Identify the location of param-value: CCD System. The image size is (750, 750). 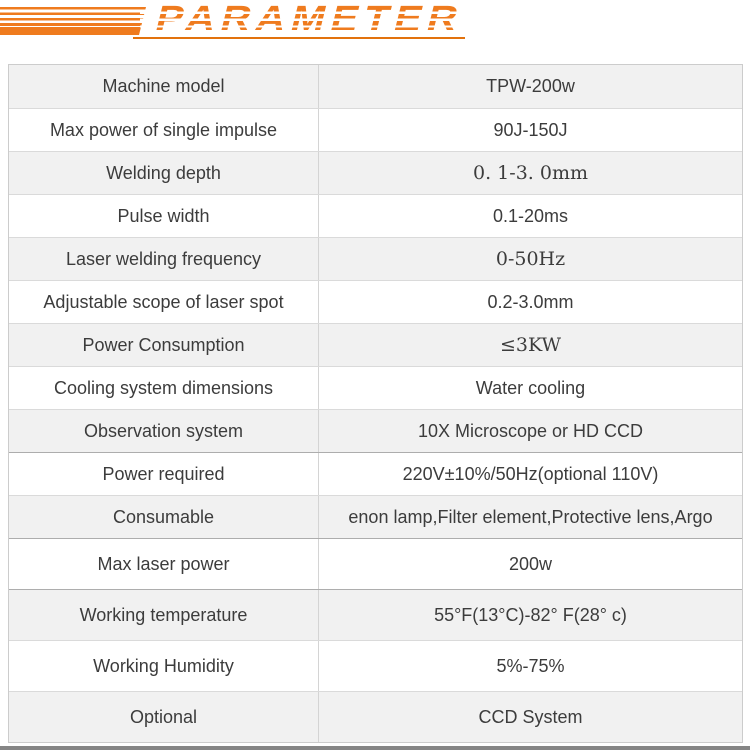
(530, 717).